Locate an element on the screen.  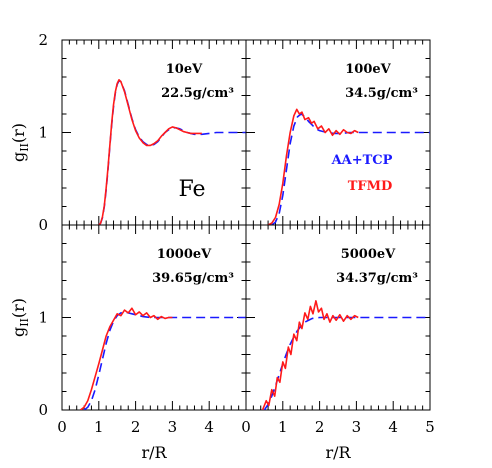
panel-density-label: 22.5g/cm³ is located at coordinates (197, 93).